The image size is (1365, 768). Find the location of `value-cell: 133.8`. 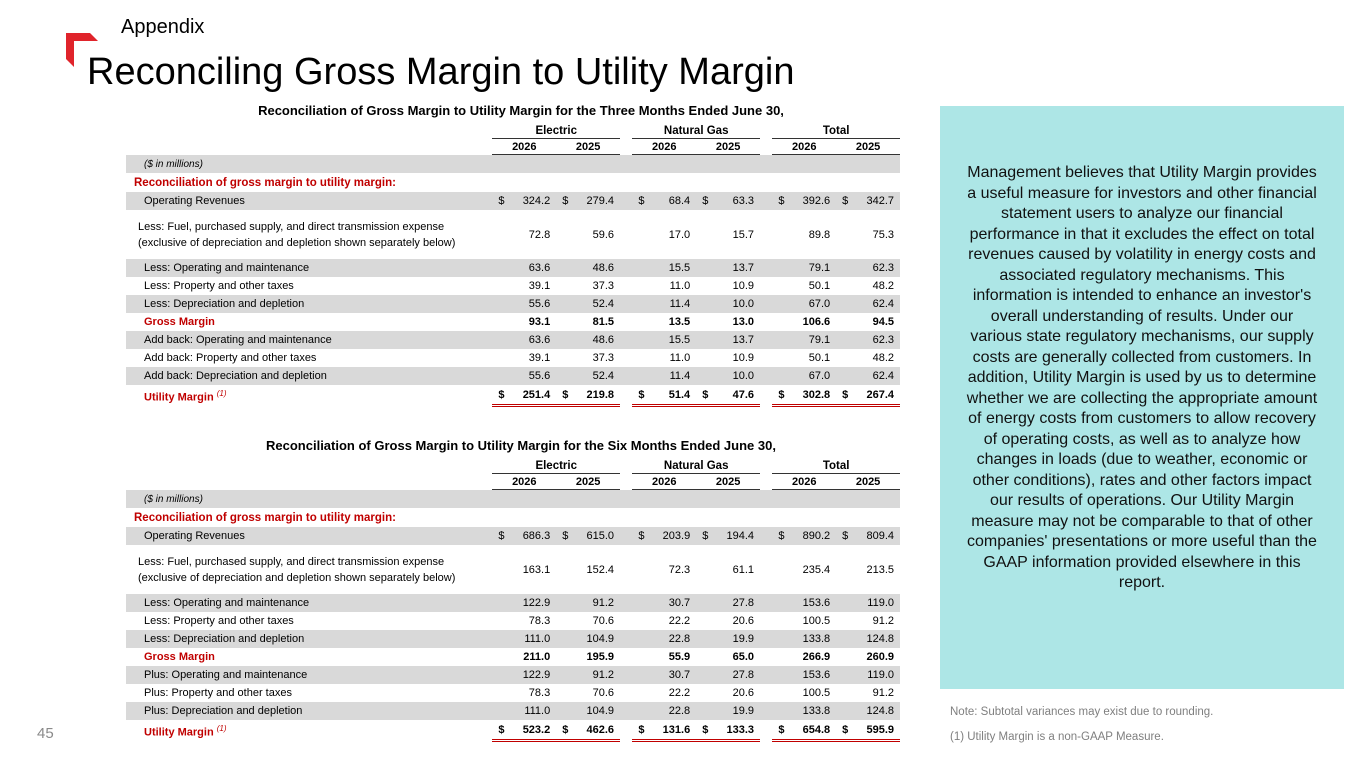

value-cell: 133.8 is located at coordinates (804, 711).